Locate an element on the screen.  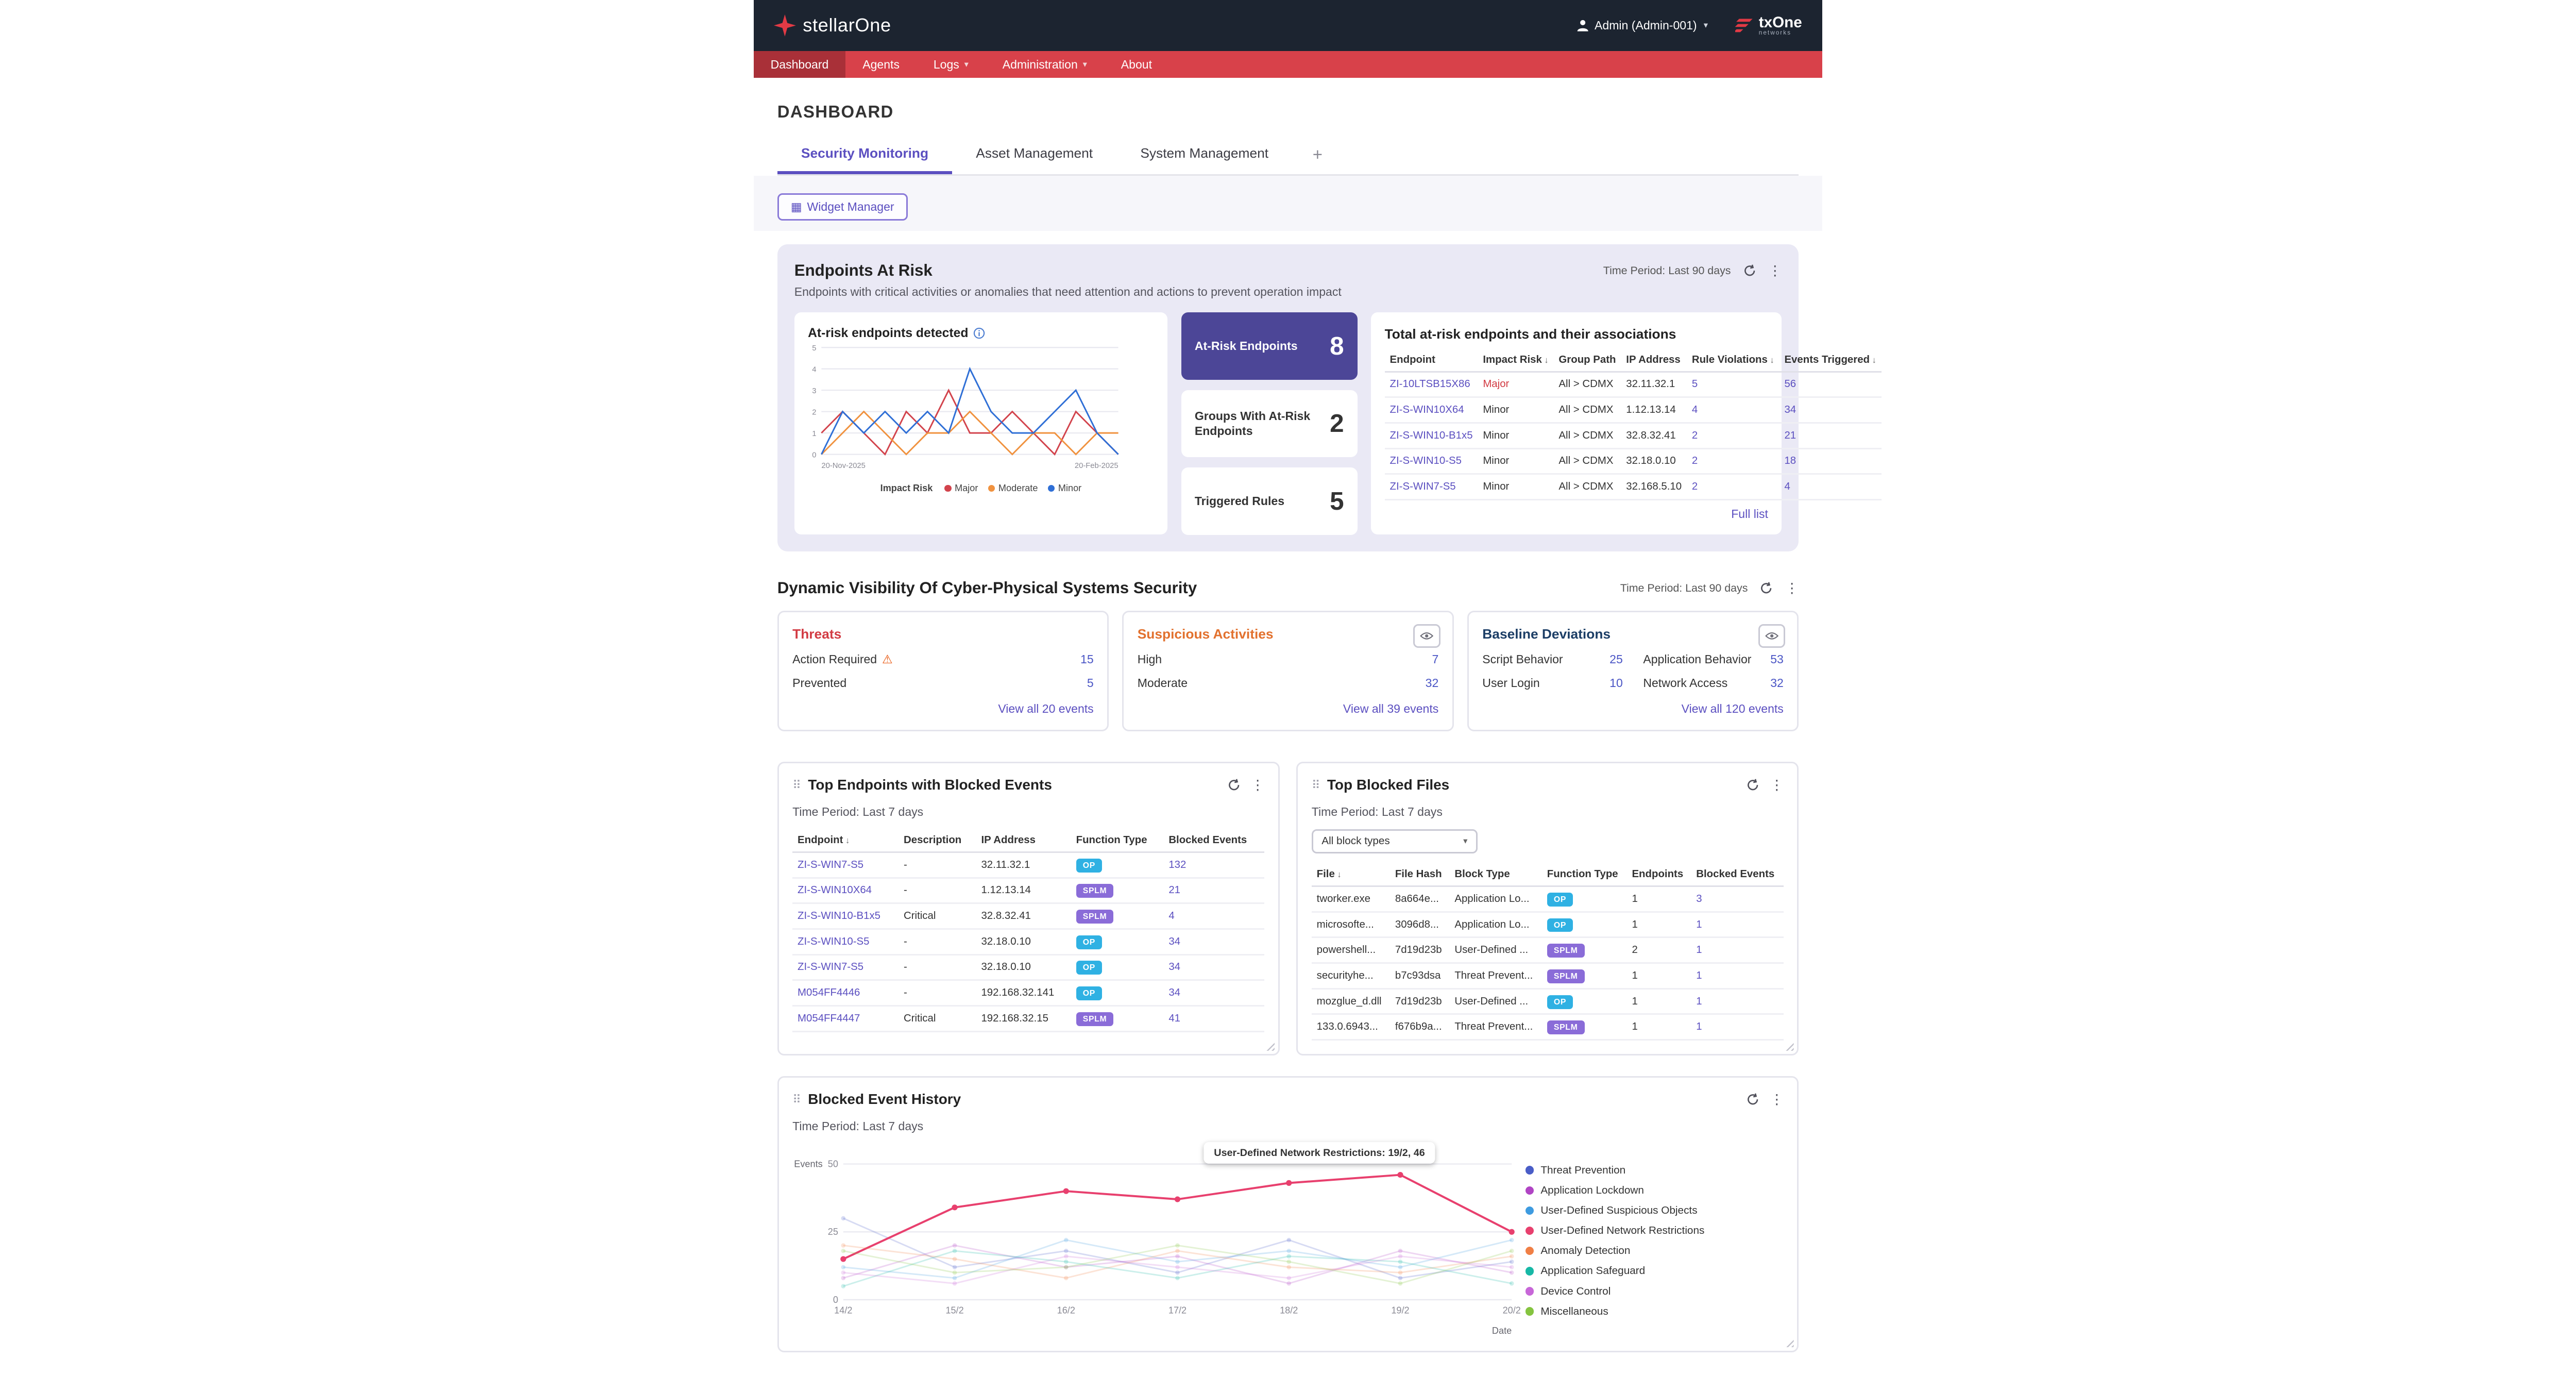
events-triggered-link: 18 is located at coordinates (1830, 461).